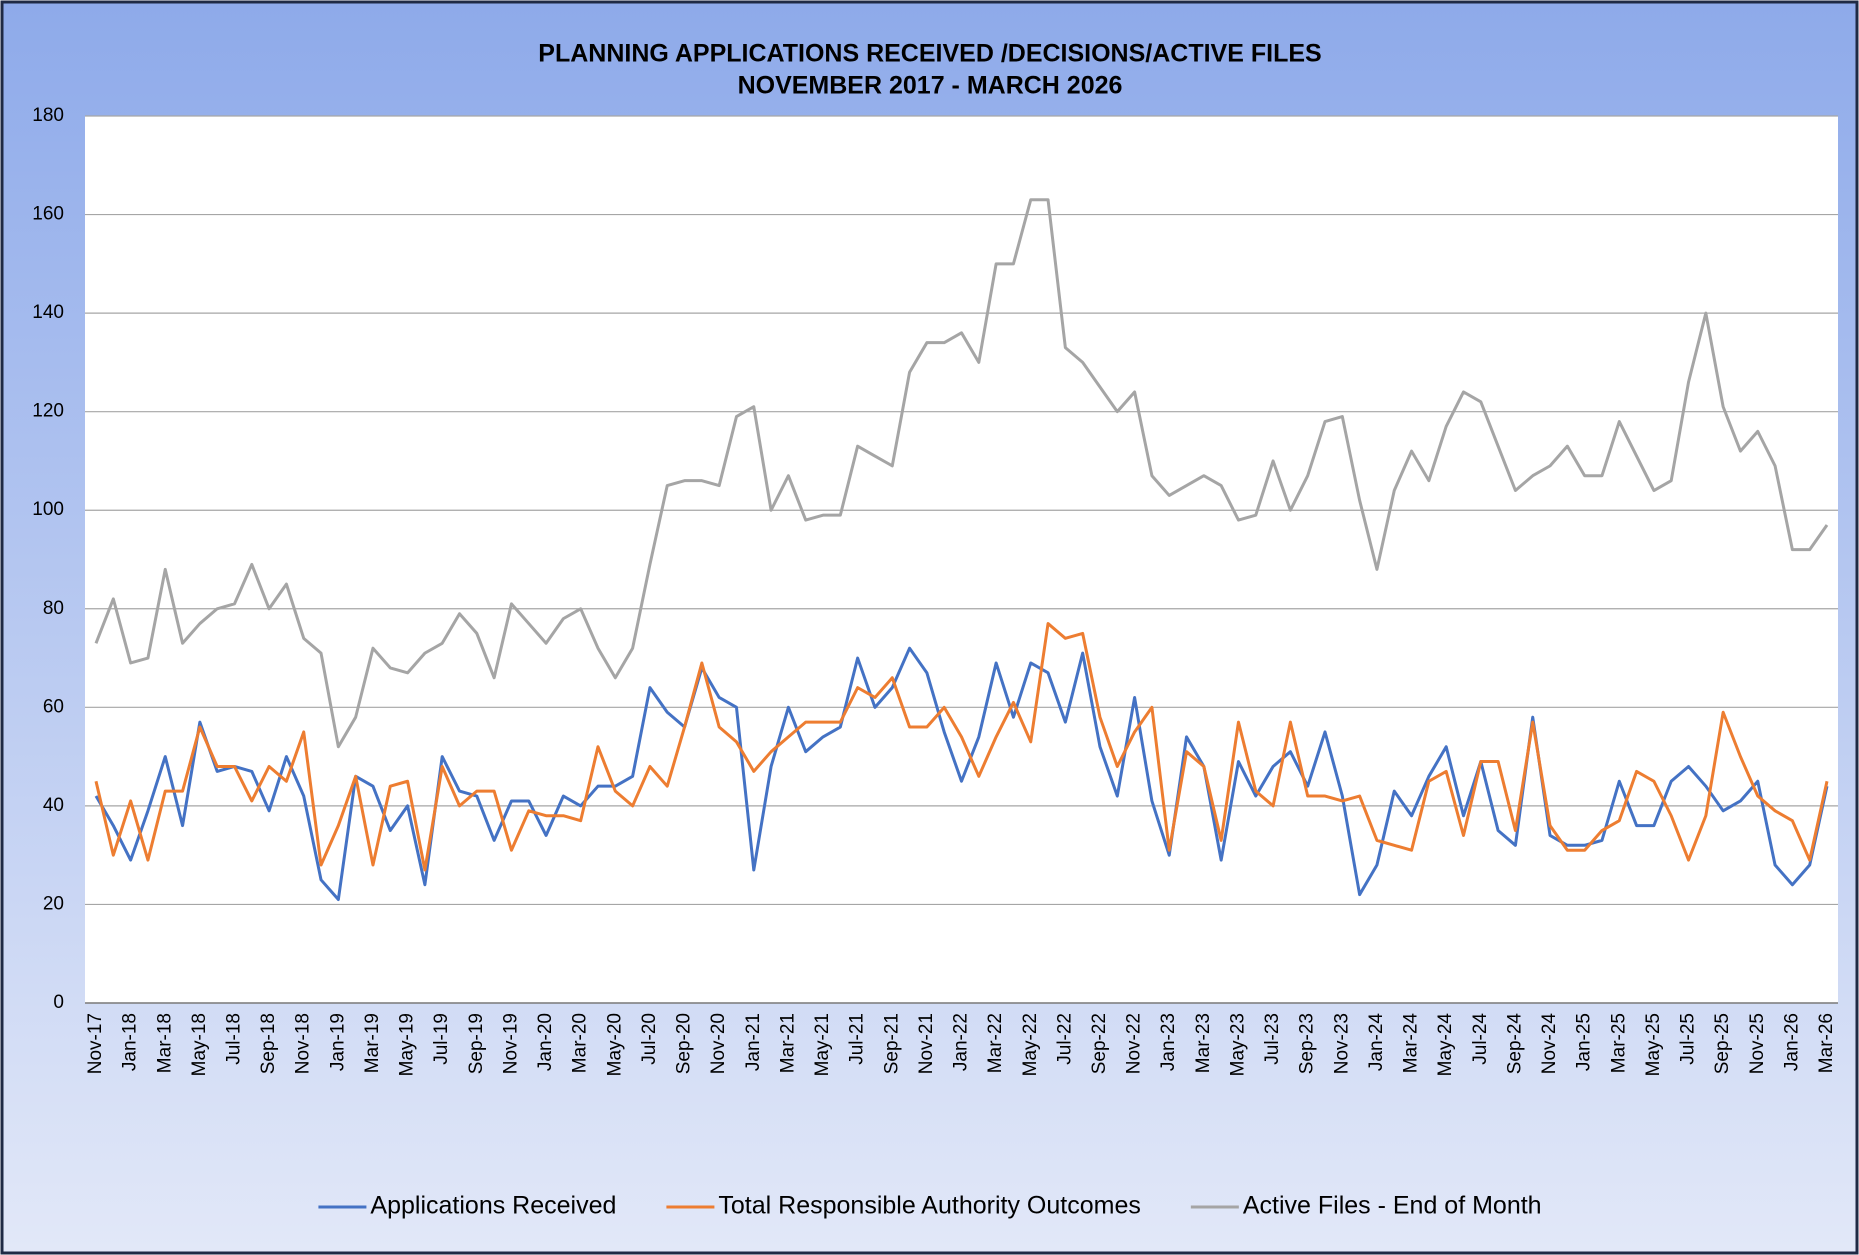 The height and width of the screenshot is (1255, 1859). Describe the element at coordinates (58, 1002) in the screenshot. I see `y-tick-label: 0` at that location.